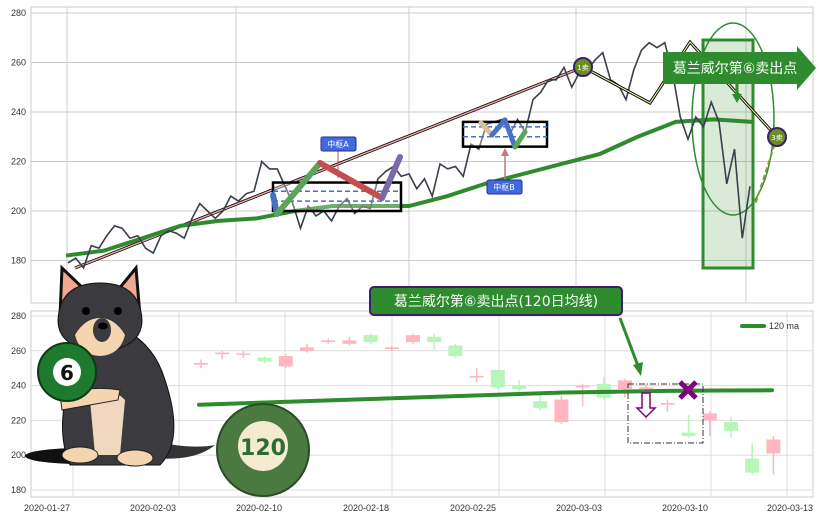 This screenshot has height=520, width=819. Describe the element at coordinates (18, 490) in the screenshot. I see `bottom-ytick-label: 180` at that location.